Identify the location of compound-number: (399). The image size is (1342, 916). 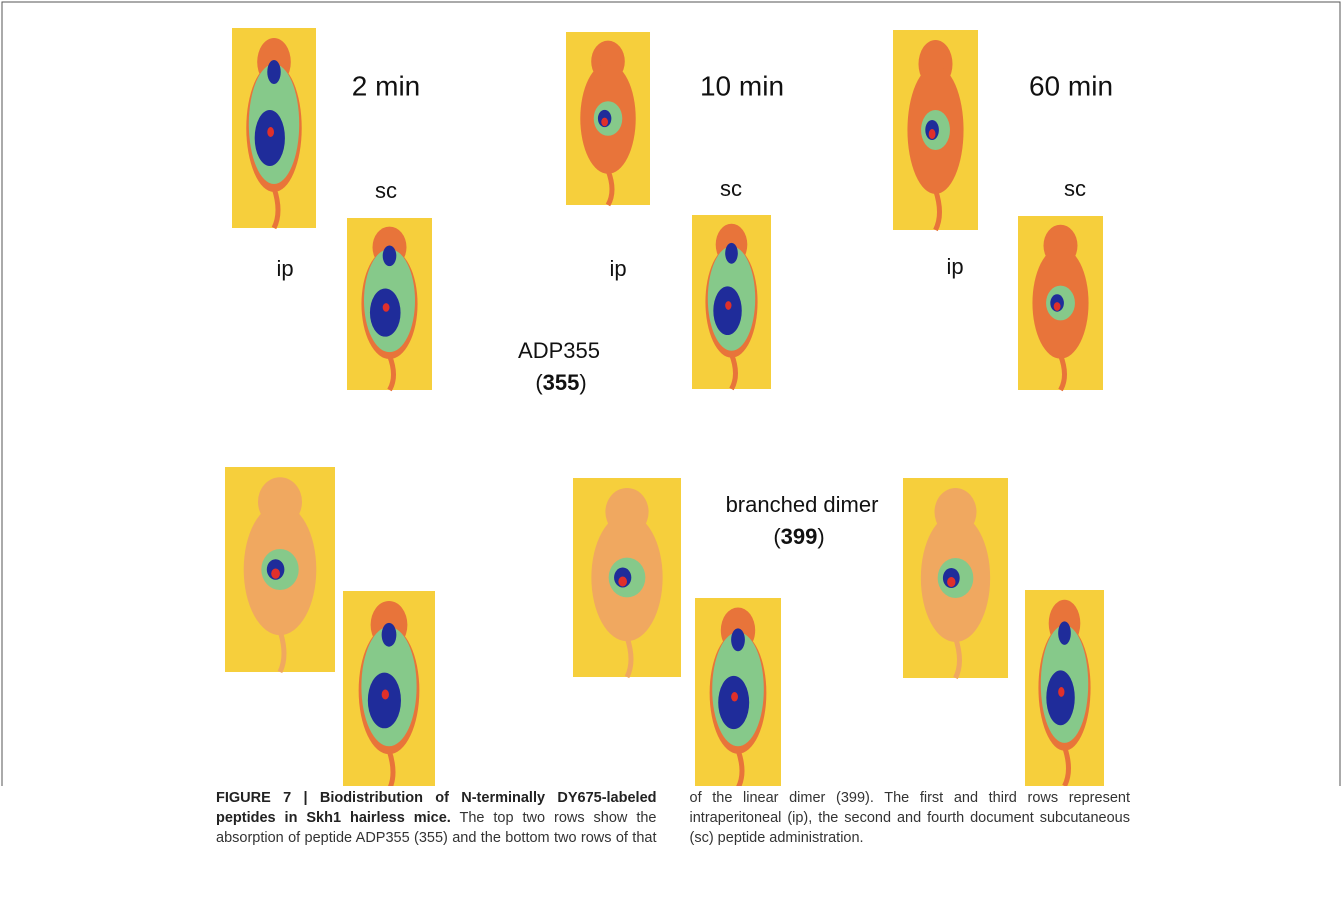
(798, 536).